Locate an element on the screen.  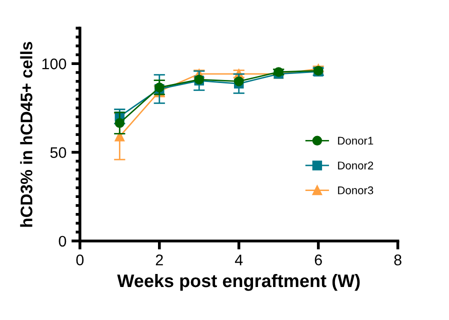
legend-label: Donor1 is located at coordinates (356, 140).